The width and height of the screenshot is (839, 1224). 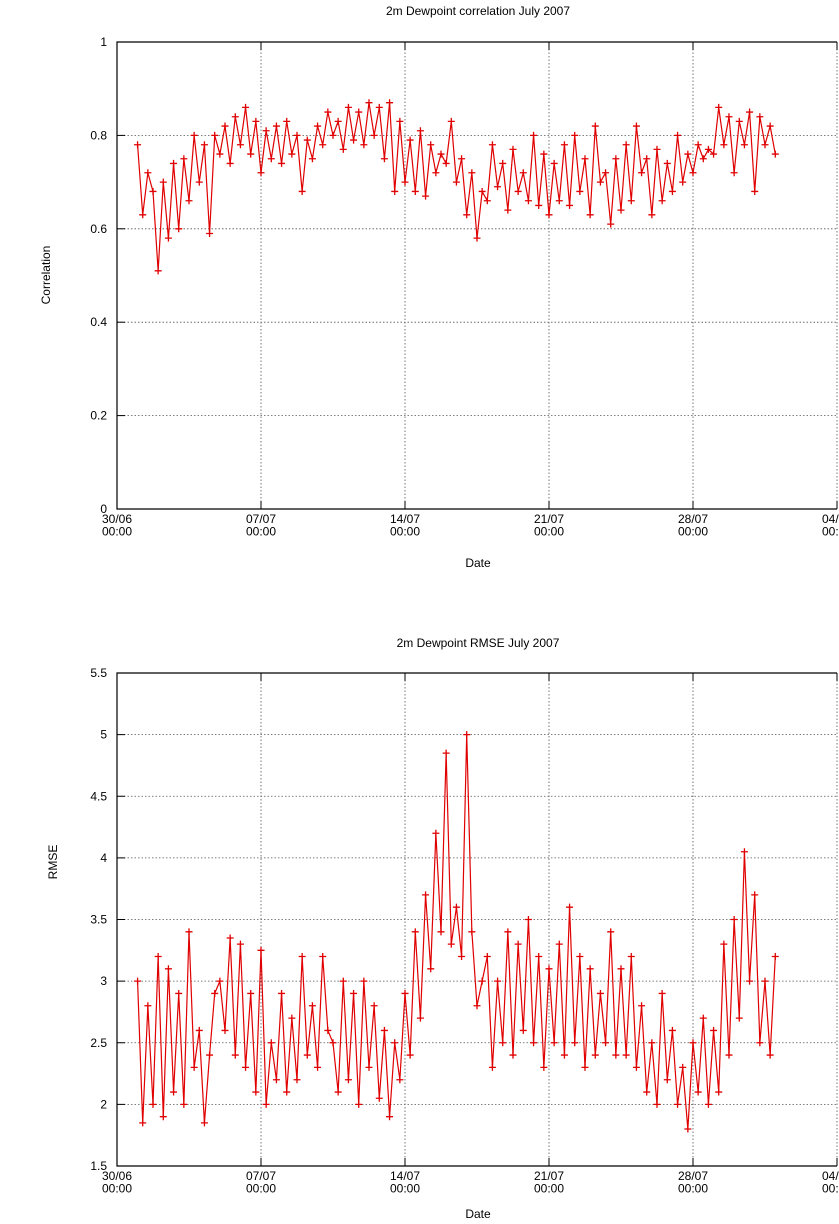 What do you see at coordinates (478, 563) in the screenshot?
I see `x-axis-label: Date` at bounding box center [478, 563].